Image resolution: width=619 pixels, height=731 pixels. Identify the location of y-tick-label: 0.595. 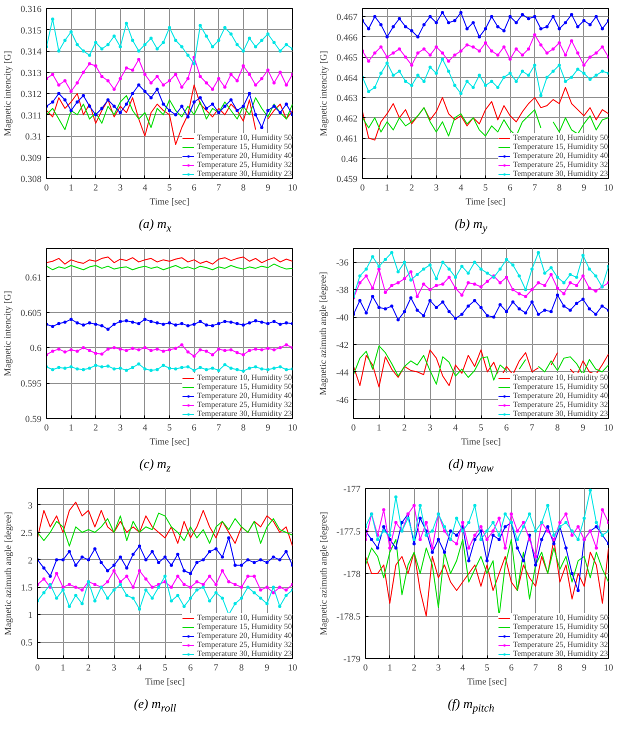
(31, 385).